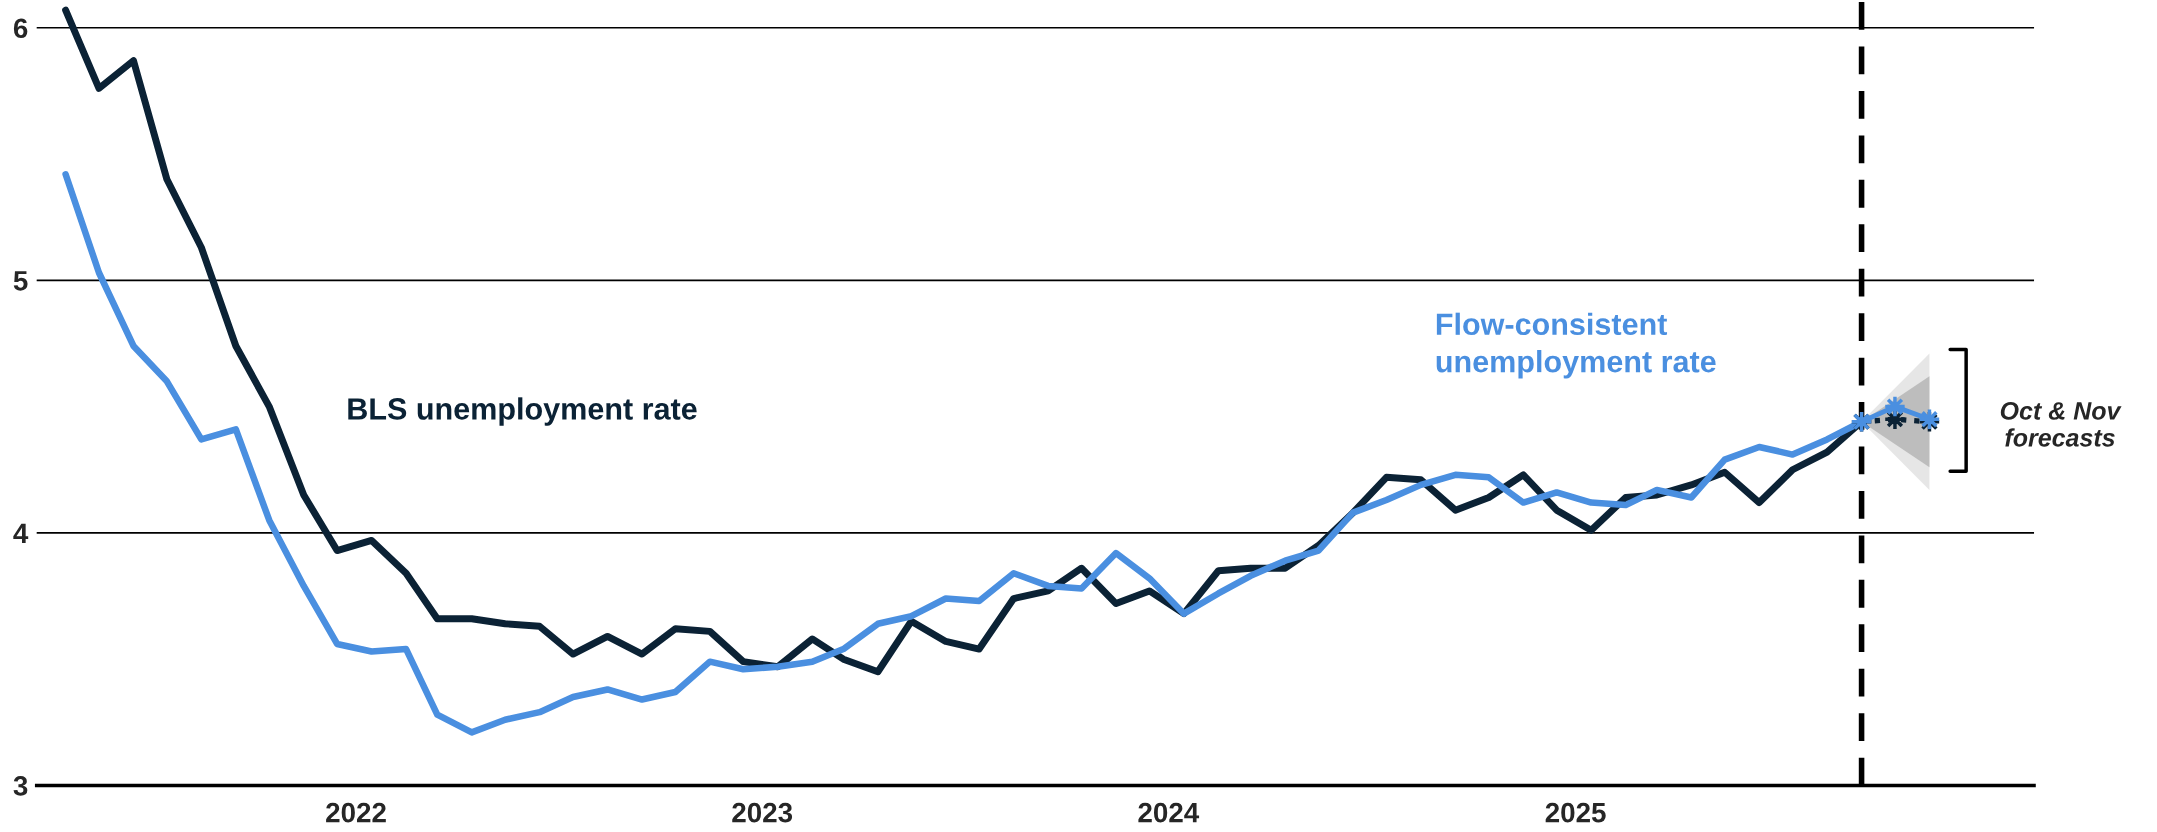  I want to click on x-tick-label: 2022, so click(356, 812).